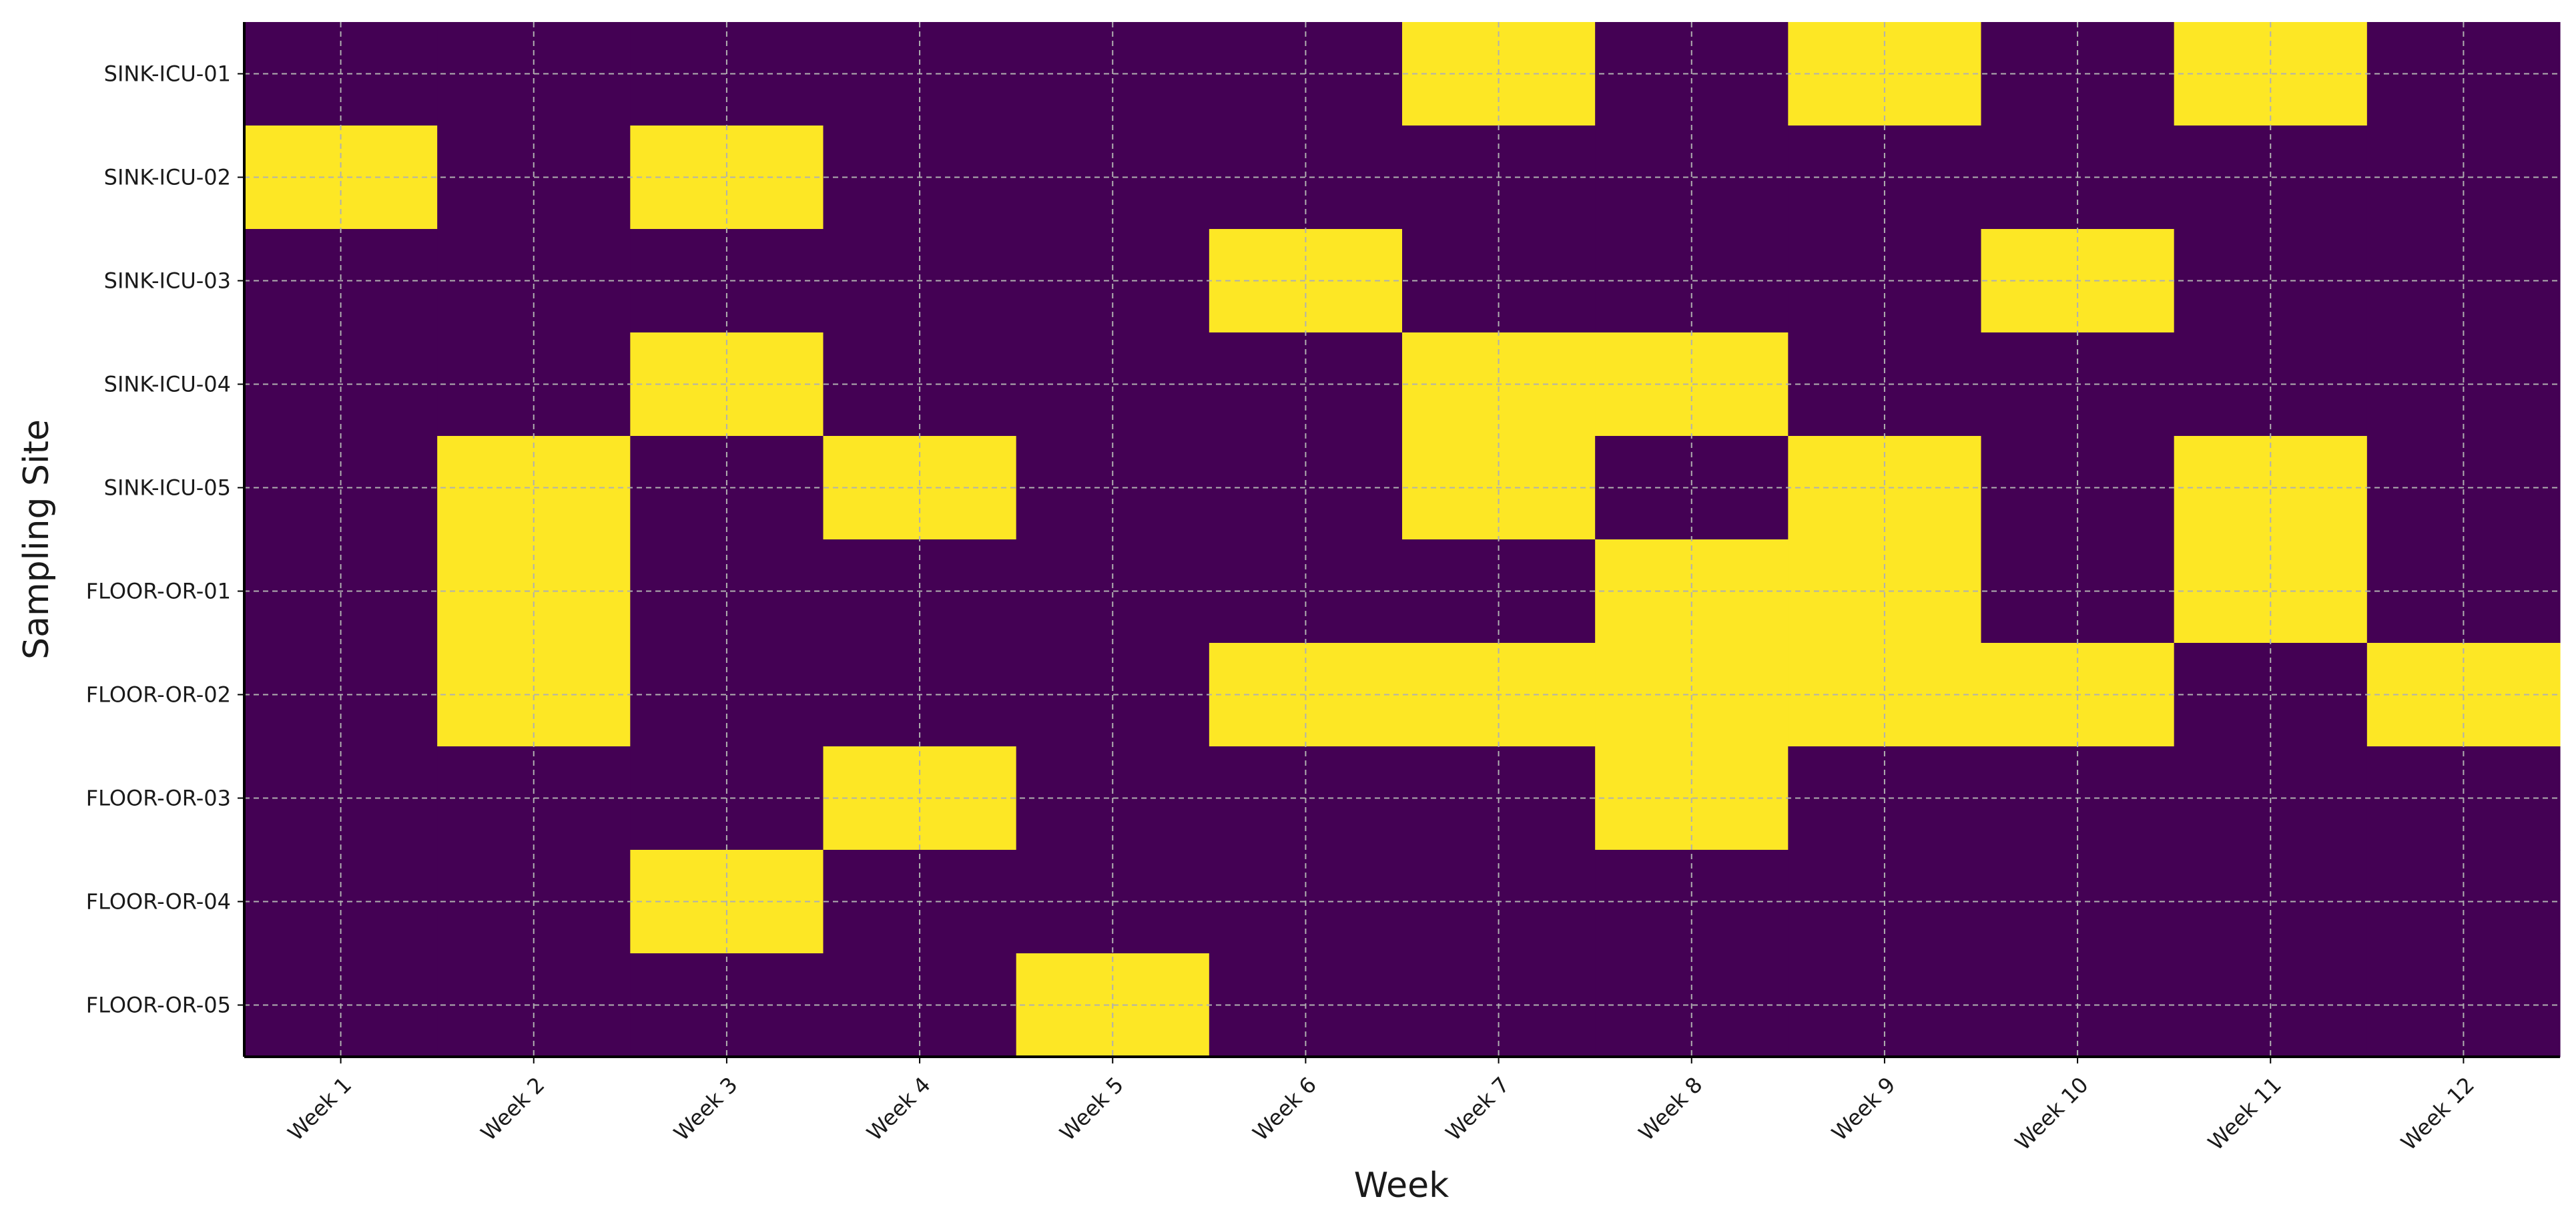  What do you see at coordinates (158, 902) in the screenshot?
I see `y-tick-label: FLOOR-OR-04` at bounding box center [158, 902].